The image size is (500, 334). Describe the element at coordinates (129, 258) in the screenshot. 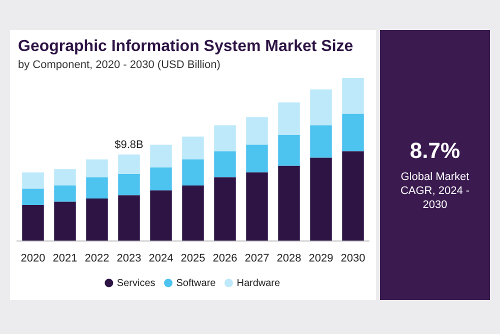

I see `x-tick-label: 2023` at that location.